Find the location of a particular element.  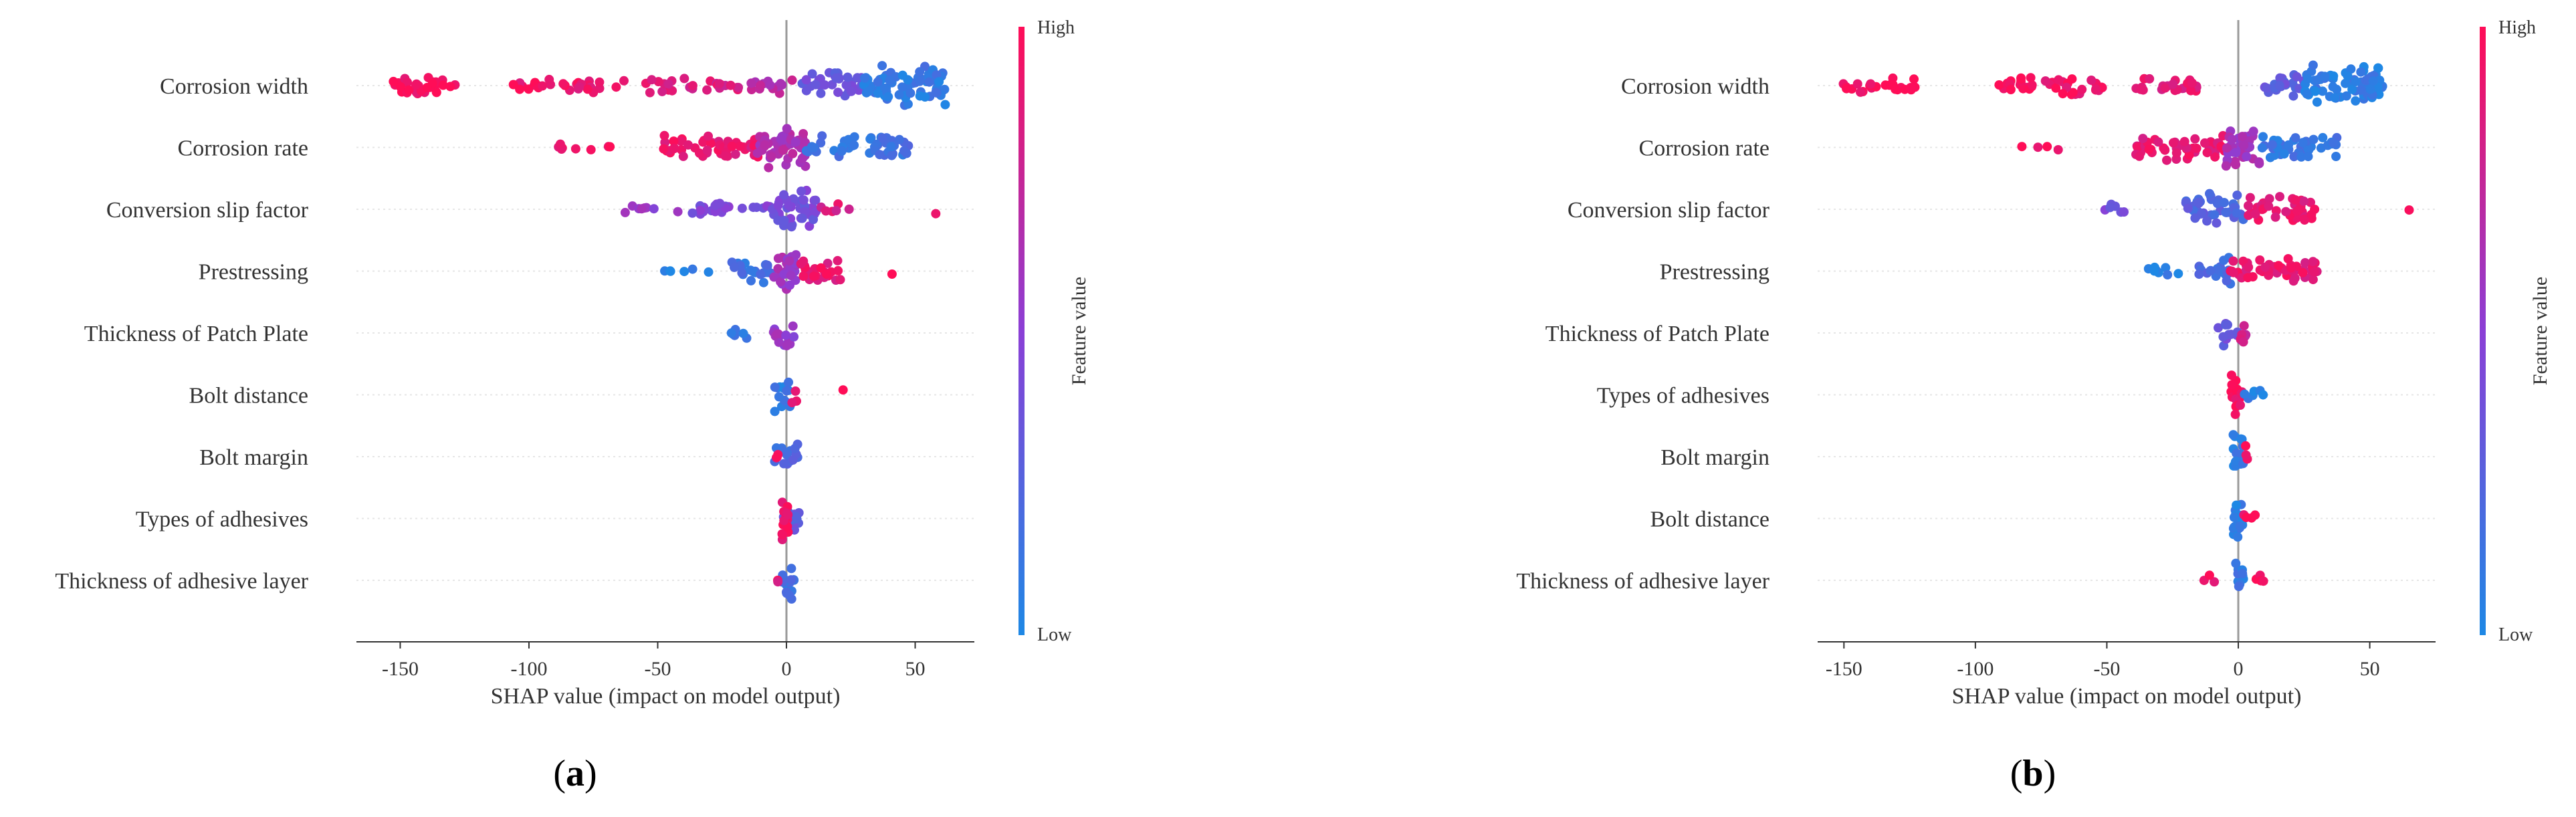

x-tick-label: 0 is located at coordinates (2239, 669).